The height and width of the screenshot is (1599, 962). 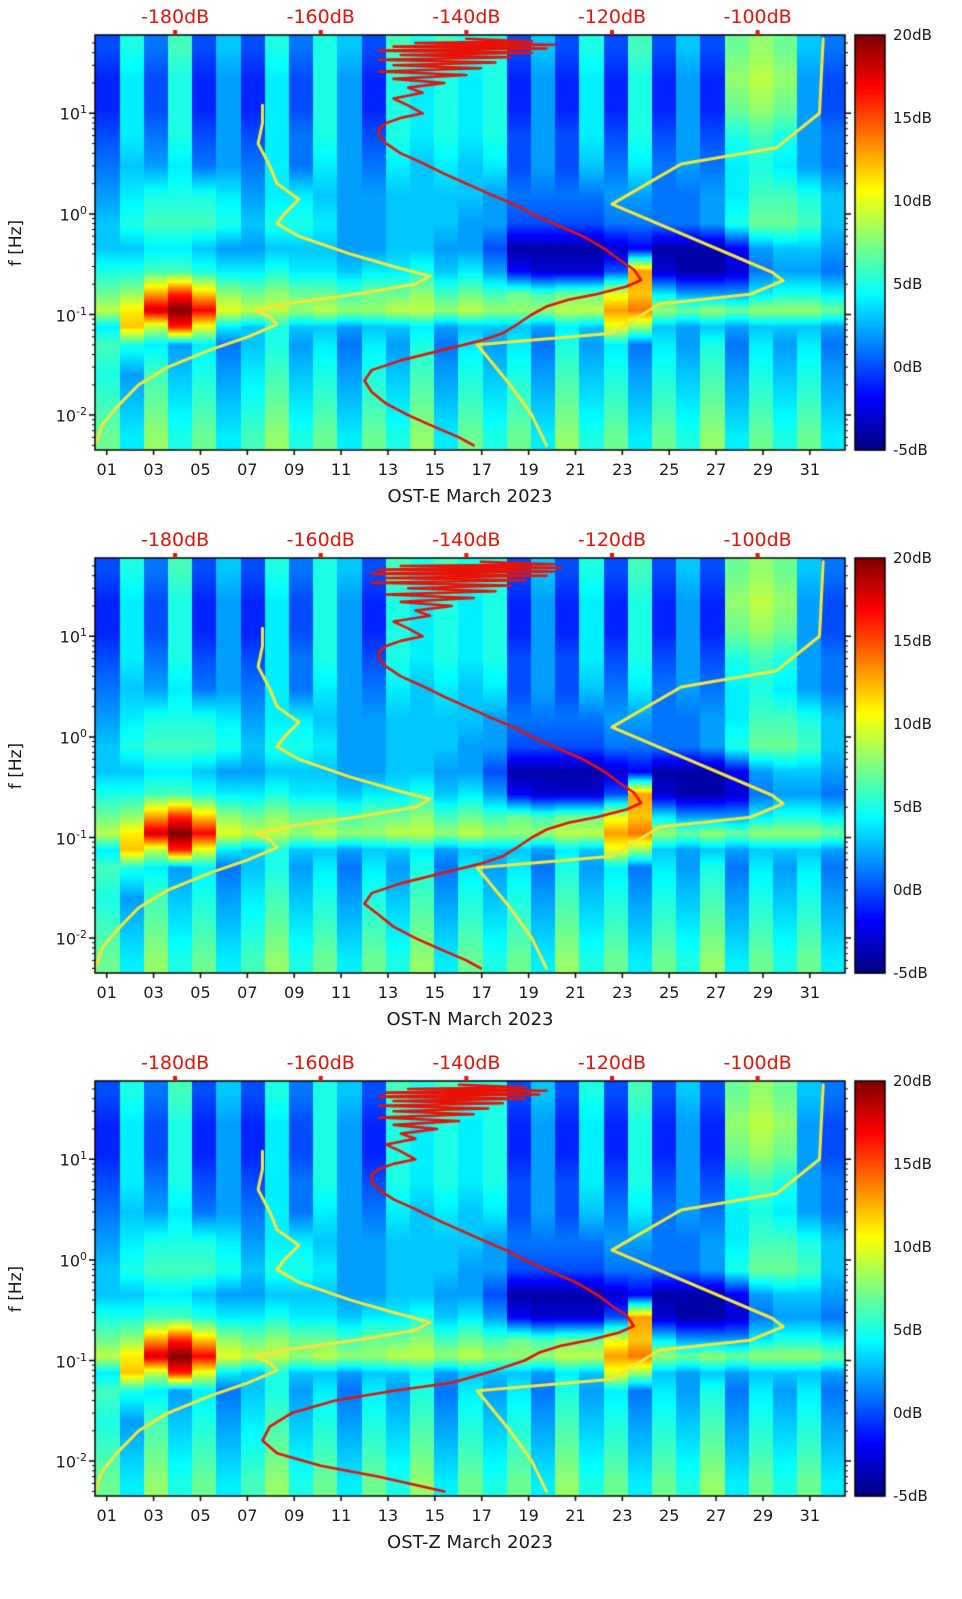 I want to click on panel-title: OST-E March 2023, so click(x=470, y=496).